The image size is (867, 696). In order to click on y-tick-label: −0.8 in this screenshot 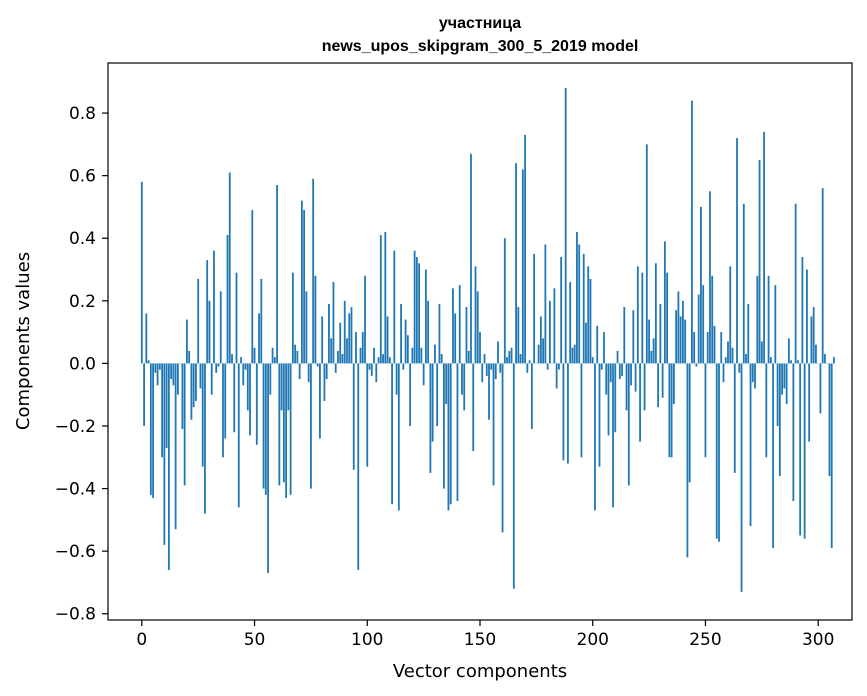, I will do `click(75, 615)`.